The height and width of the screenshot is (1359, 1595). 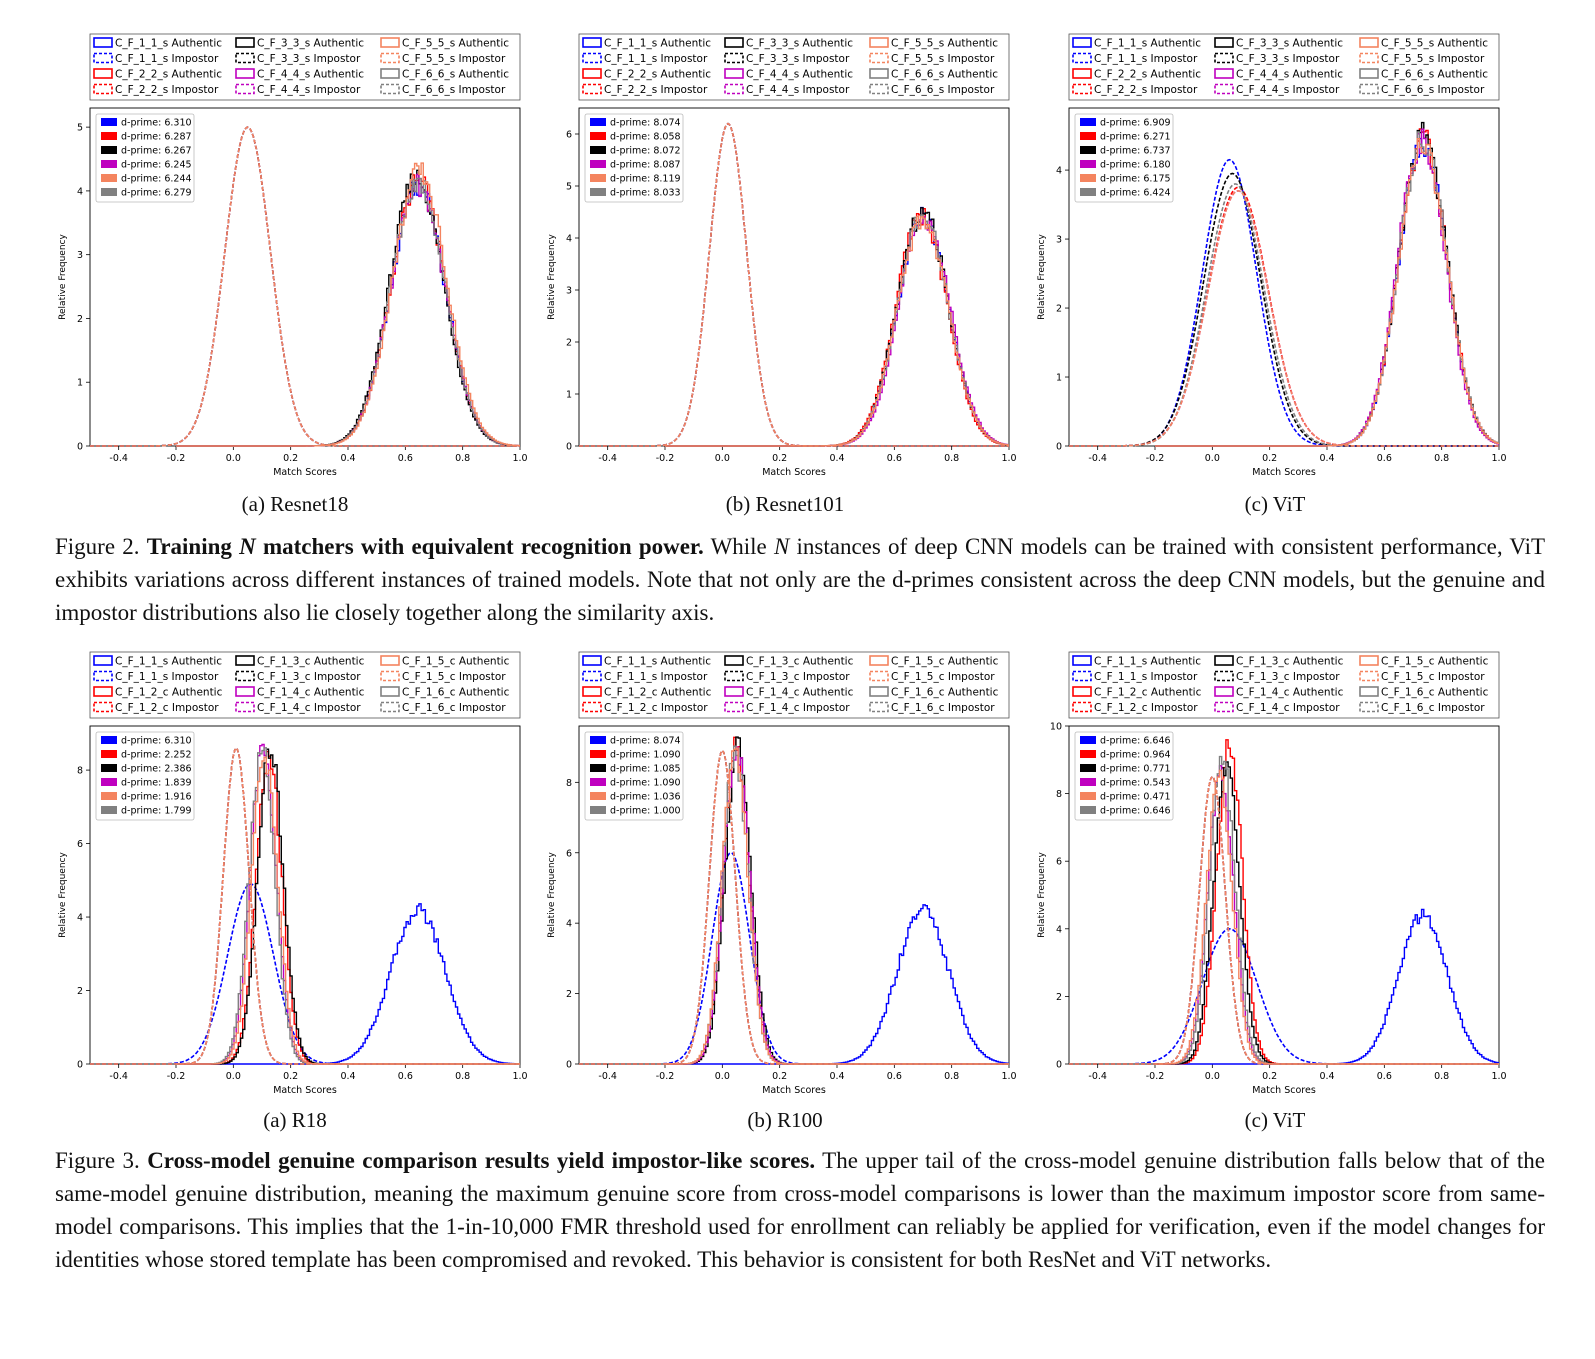 What do you see at coordinates (1135, 193) in the screenshot?
I see `dprime-entry: d-prime: 6.424` at bounding box center [1135, 193].